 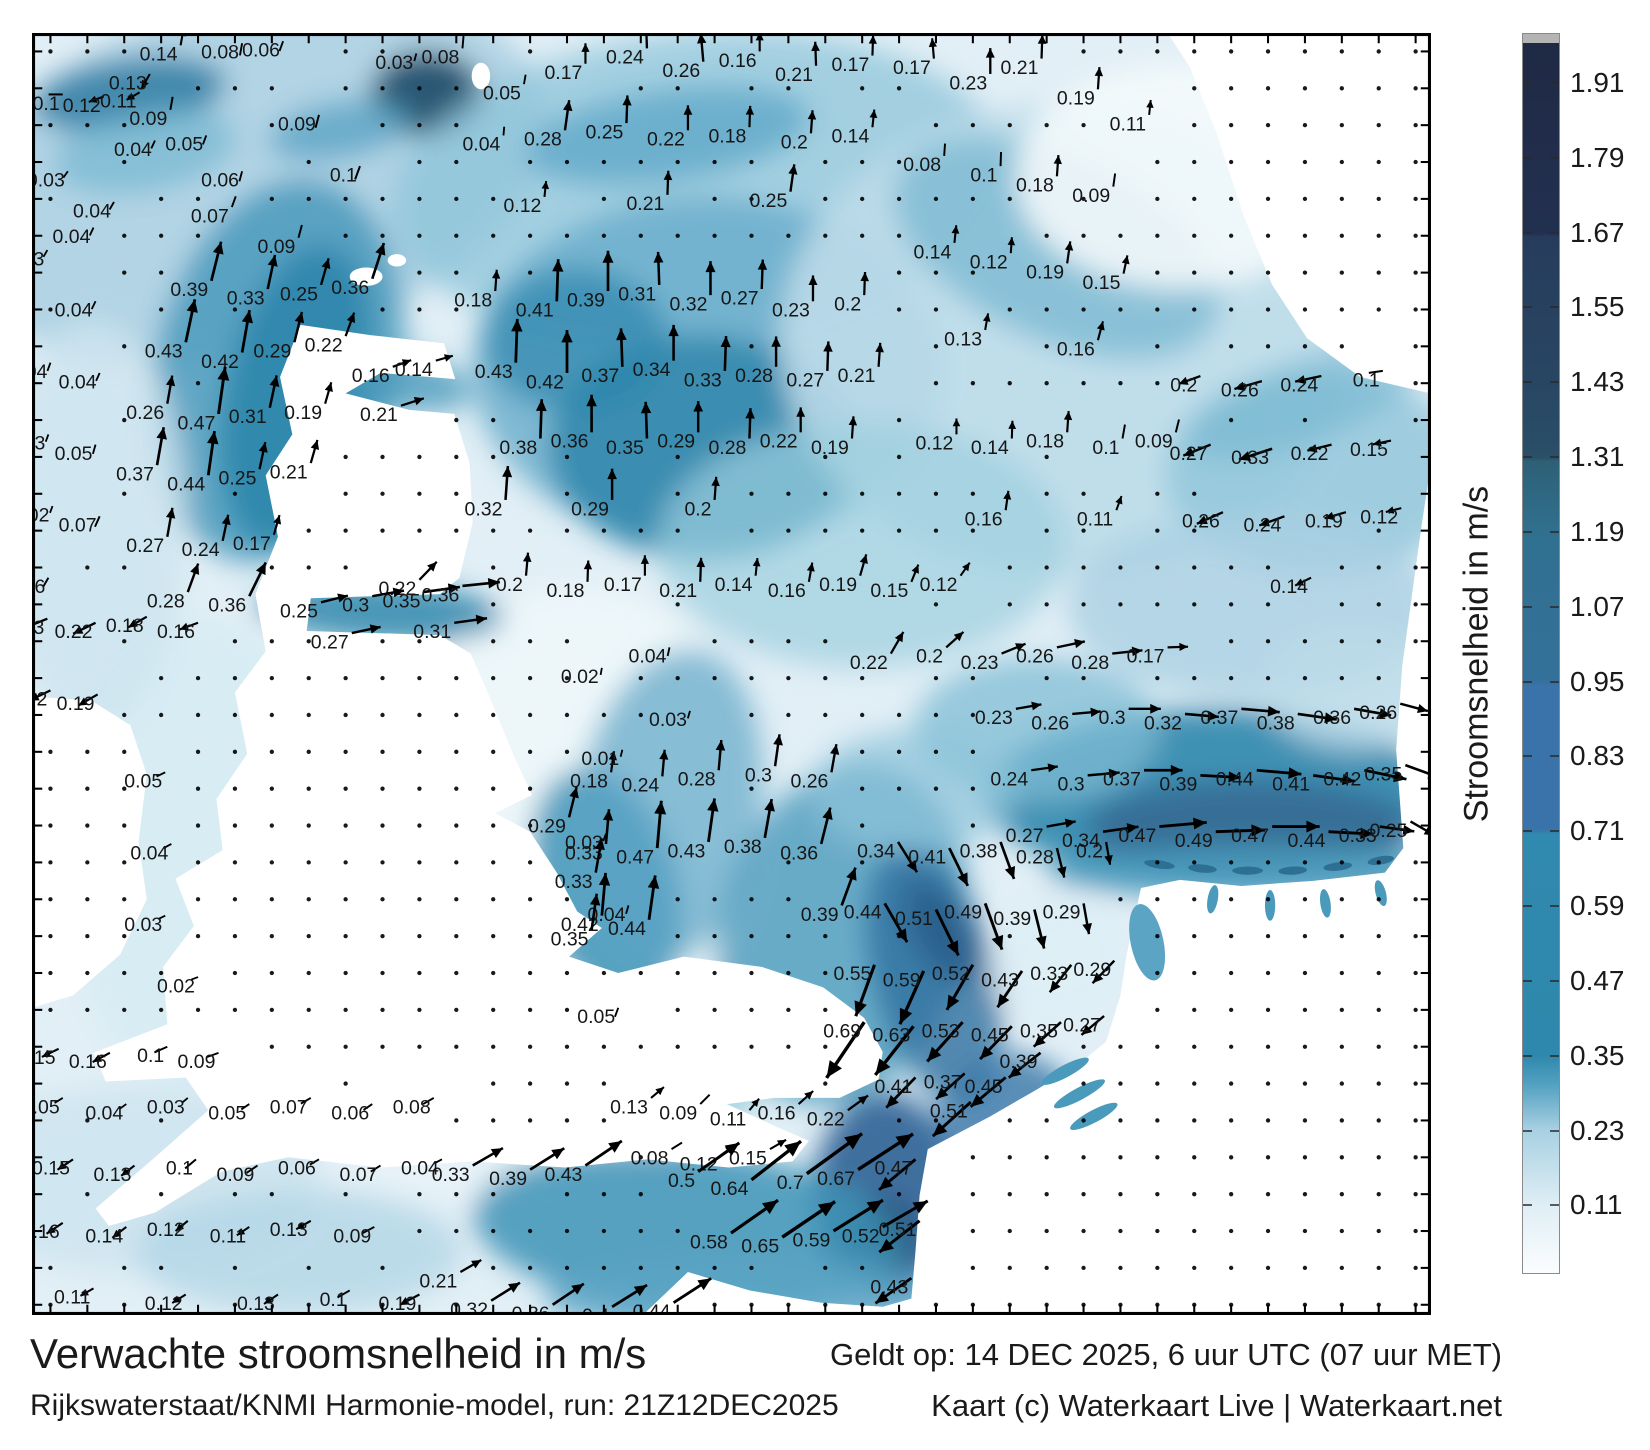 I want to click on colorbar-tick-label: 1.31, so click(x=1597, y=457).